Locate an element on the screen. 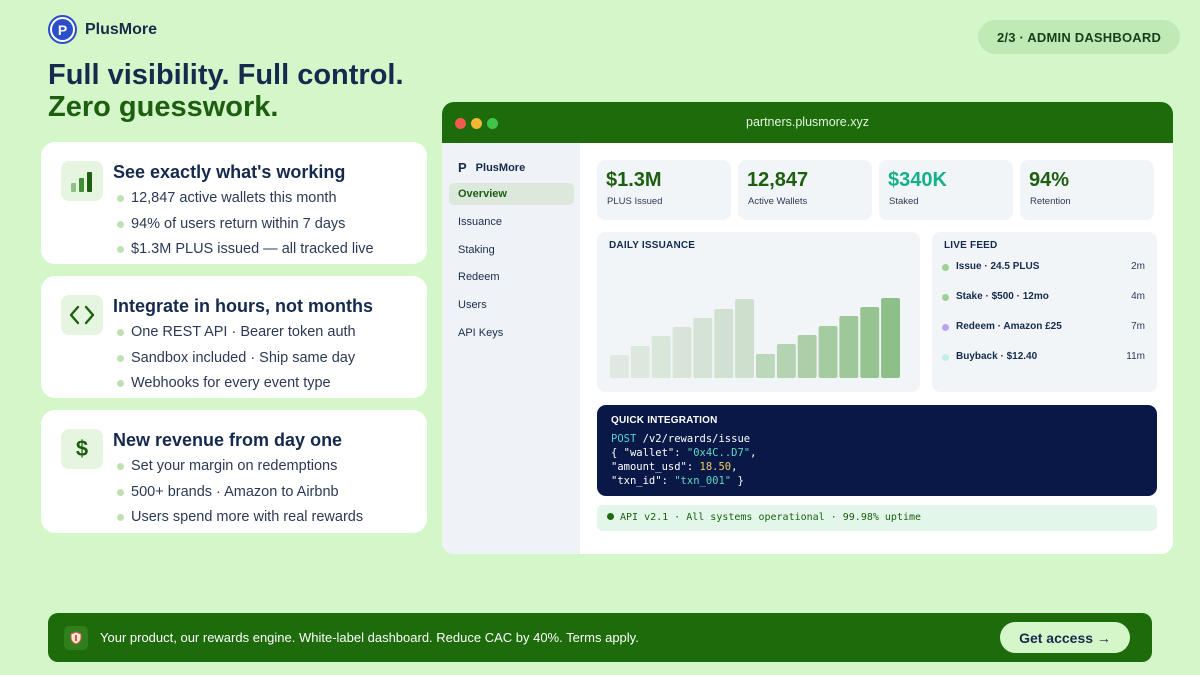  window-titlebar: partners.plusmore.xyz is located at coordinates (807, 122).